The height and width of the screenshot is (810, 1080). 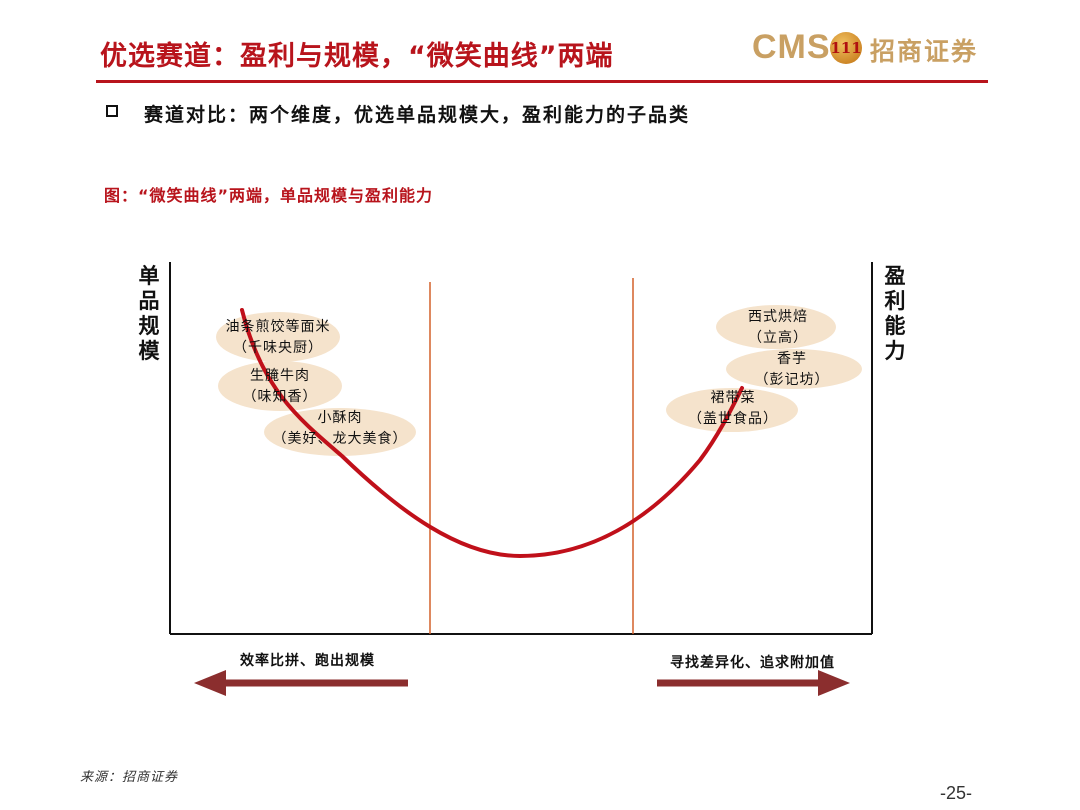 What do you see at coordinates (792, 359) in the screenshot?
I see `bubble-category: 香芋` at bounding box center [792, 359].